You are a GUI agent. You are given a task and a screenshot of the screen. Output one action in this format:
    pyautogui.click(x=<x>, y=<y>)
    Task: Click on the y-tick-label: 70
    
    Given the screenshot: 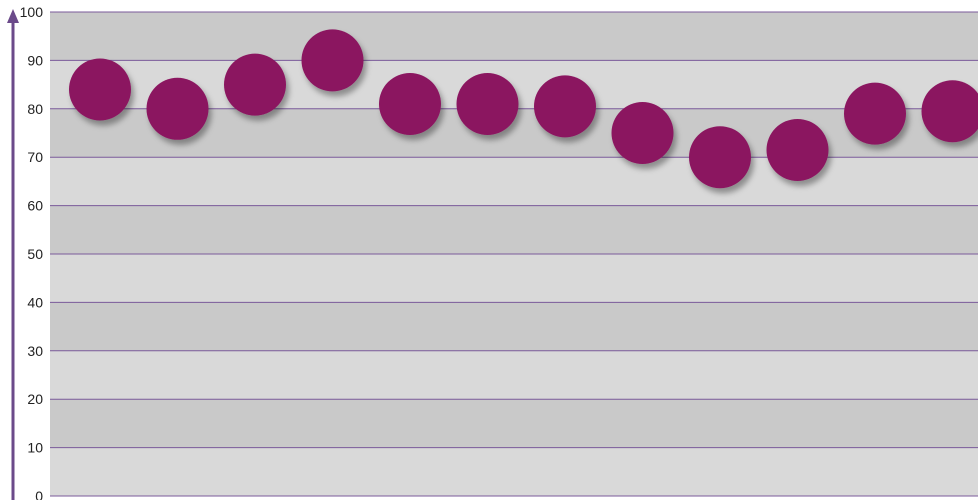 What is the action you would take?
    pyautogui.click(x=35, y=157)
    